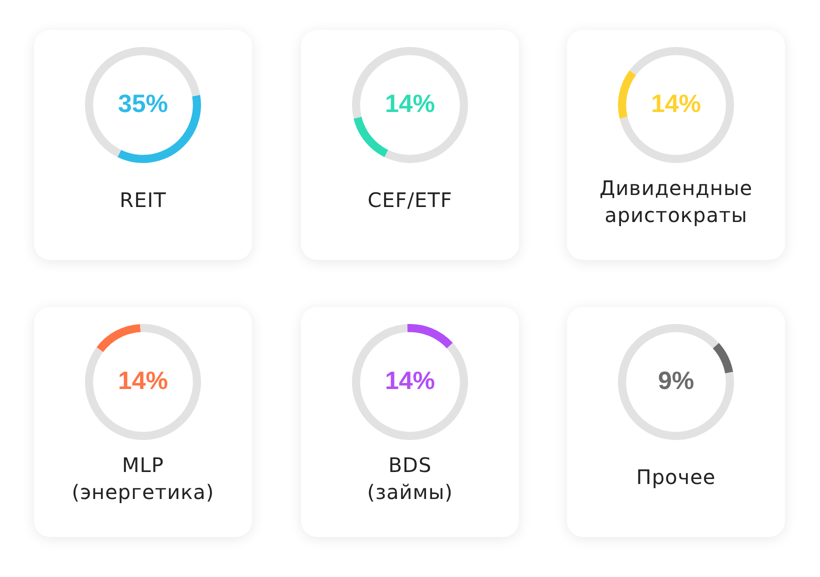 Image resolution: width=820 pixels, height=577 pixels. I want to click on text: BDS (займы), so click(410, 479).